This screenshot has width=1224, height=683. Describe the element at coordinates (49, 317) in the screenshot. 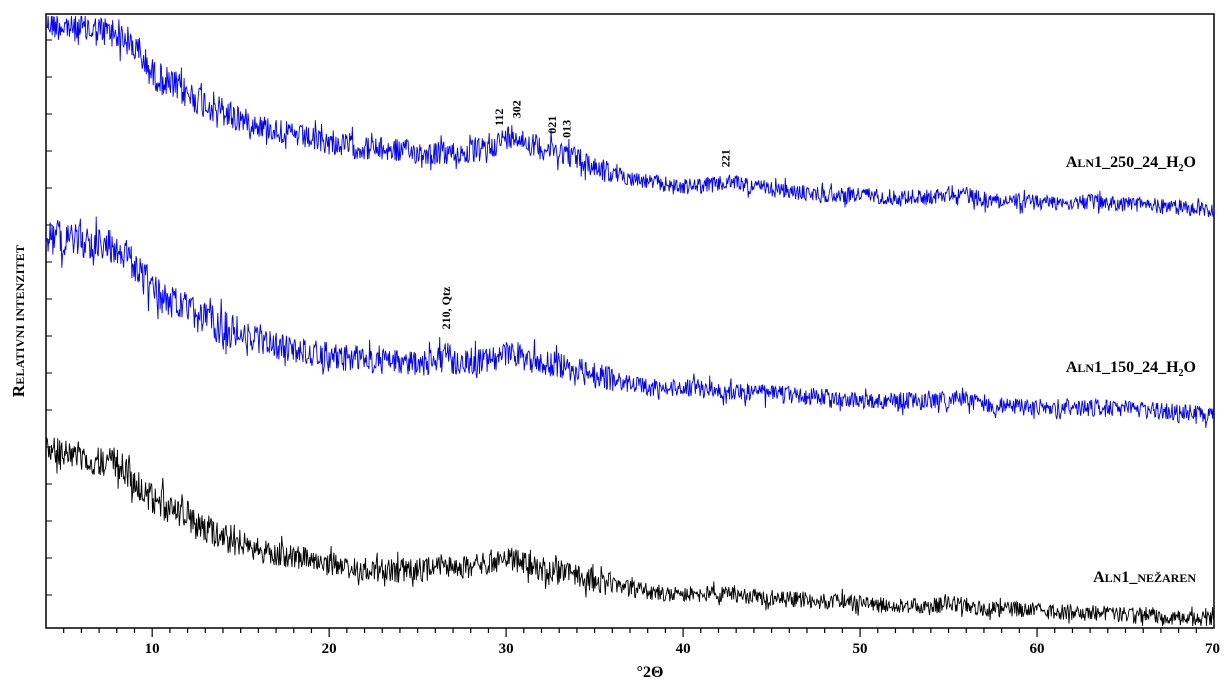

I see `y-axis-ticks` at that location.